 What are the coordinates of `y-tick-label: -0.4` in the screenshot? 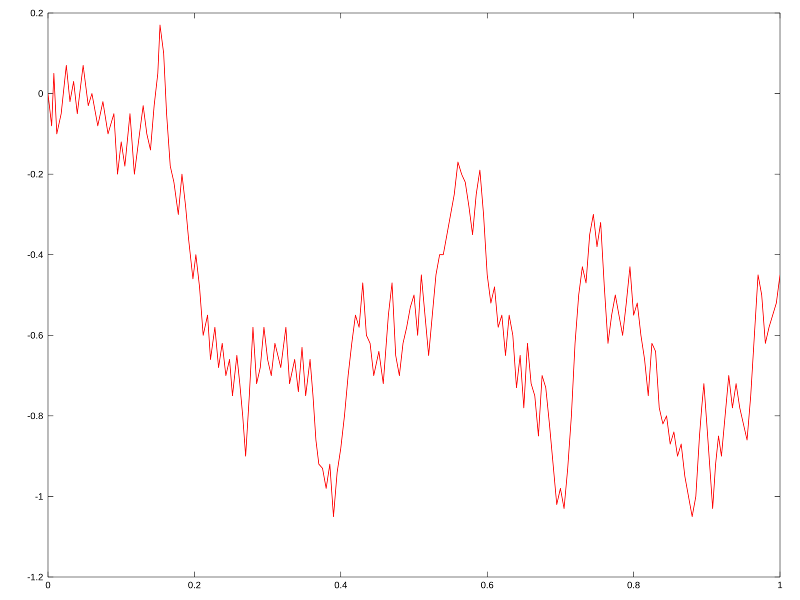 It's located at (36, 254).